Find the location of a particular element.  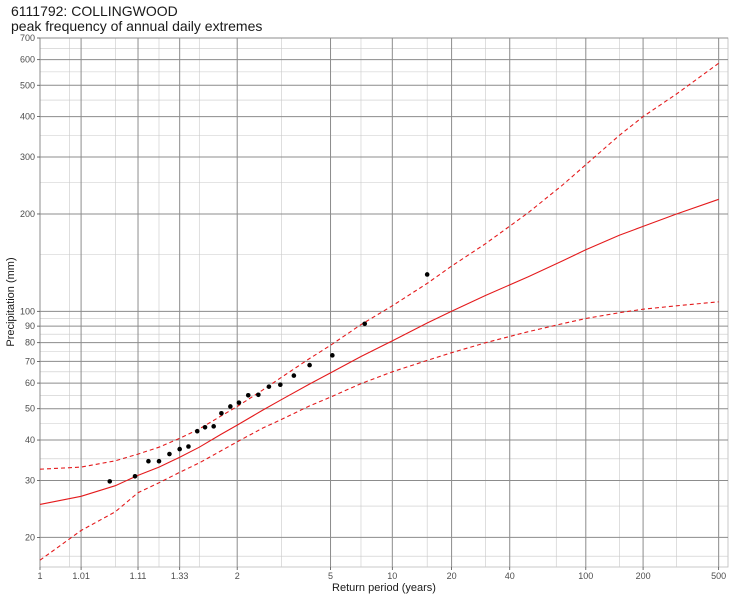

x-tick-label: 5 is located at coordinates (330, 576).